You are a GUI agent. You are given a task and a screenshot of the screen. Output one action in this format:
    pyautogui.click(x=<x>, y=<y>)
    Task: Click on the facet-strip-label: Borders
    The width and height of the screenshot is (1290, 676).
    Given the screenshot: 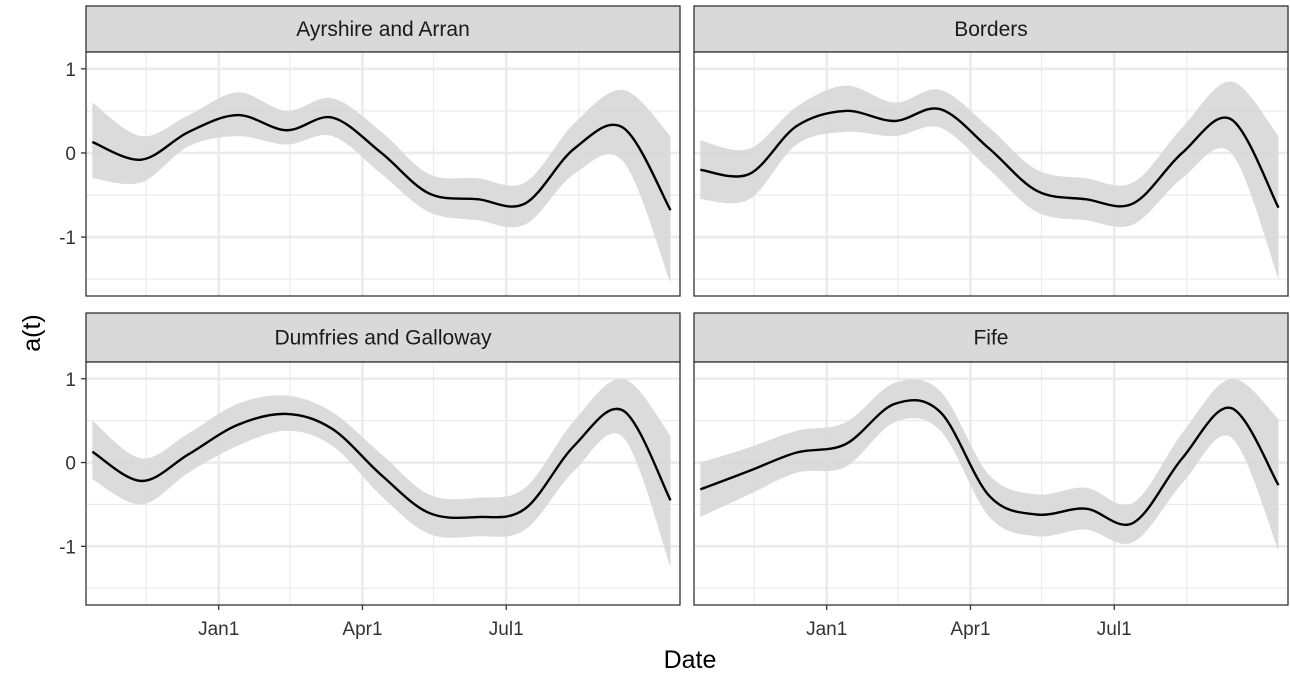 What is the action you would take?
    pyautogui.click(x=991, y=29)
    